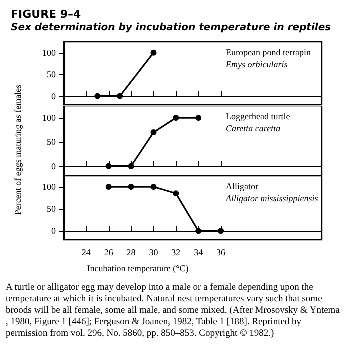 This screenshot has height=353, width=348. I want to click on x-tick-label: 24, so click(87, 253).